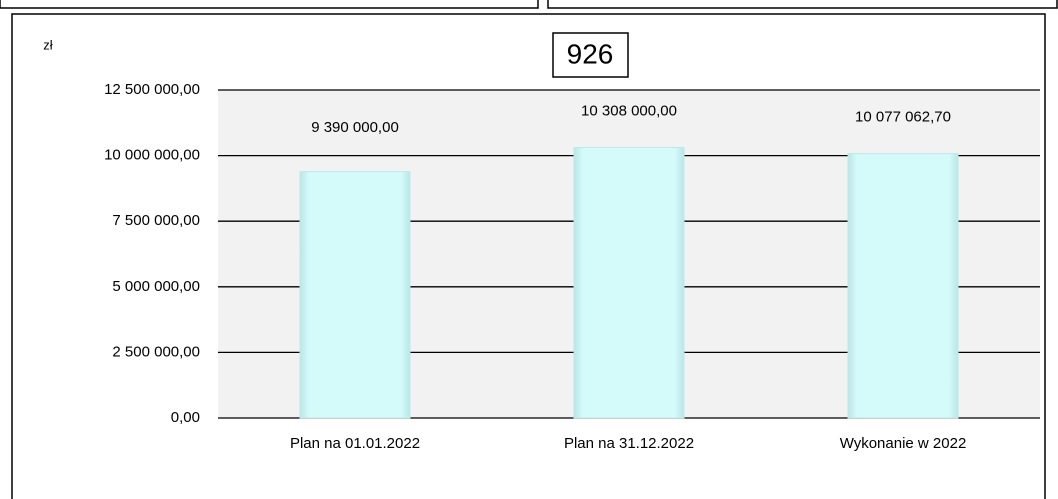  I want to click on top-panel-right, so click(802, 4).